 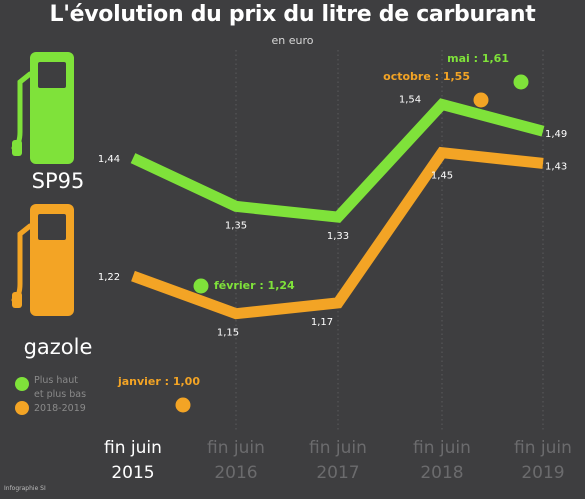 I want to click on extreme-label-4: janvier : 1,00, so click(x=158, y=381).